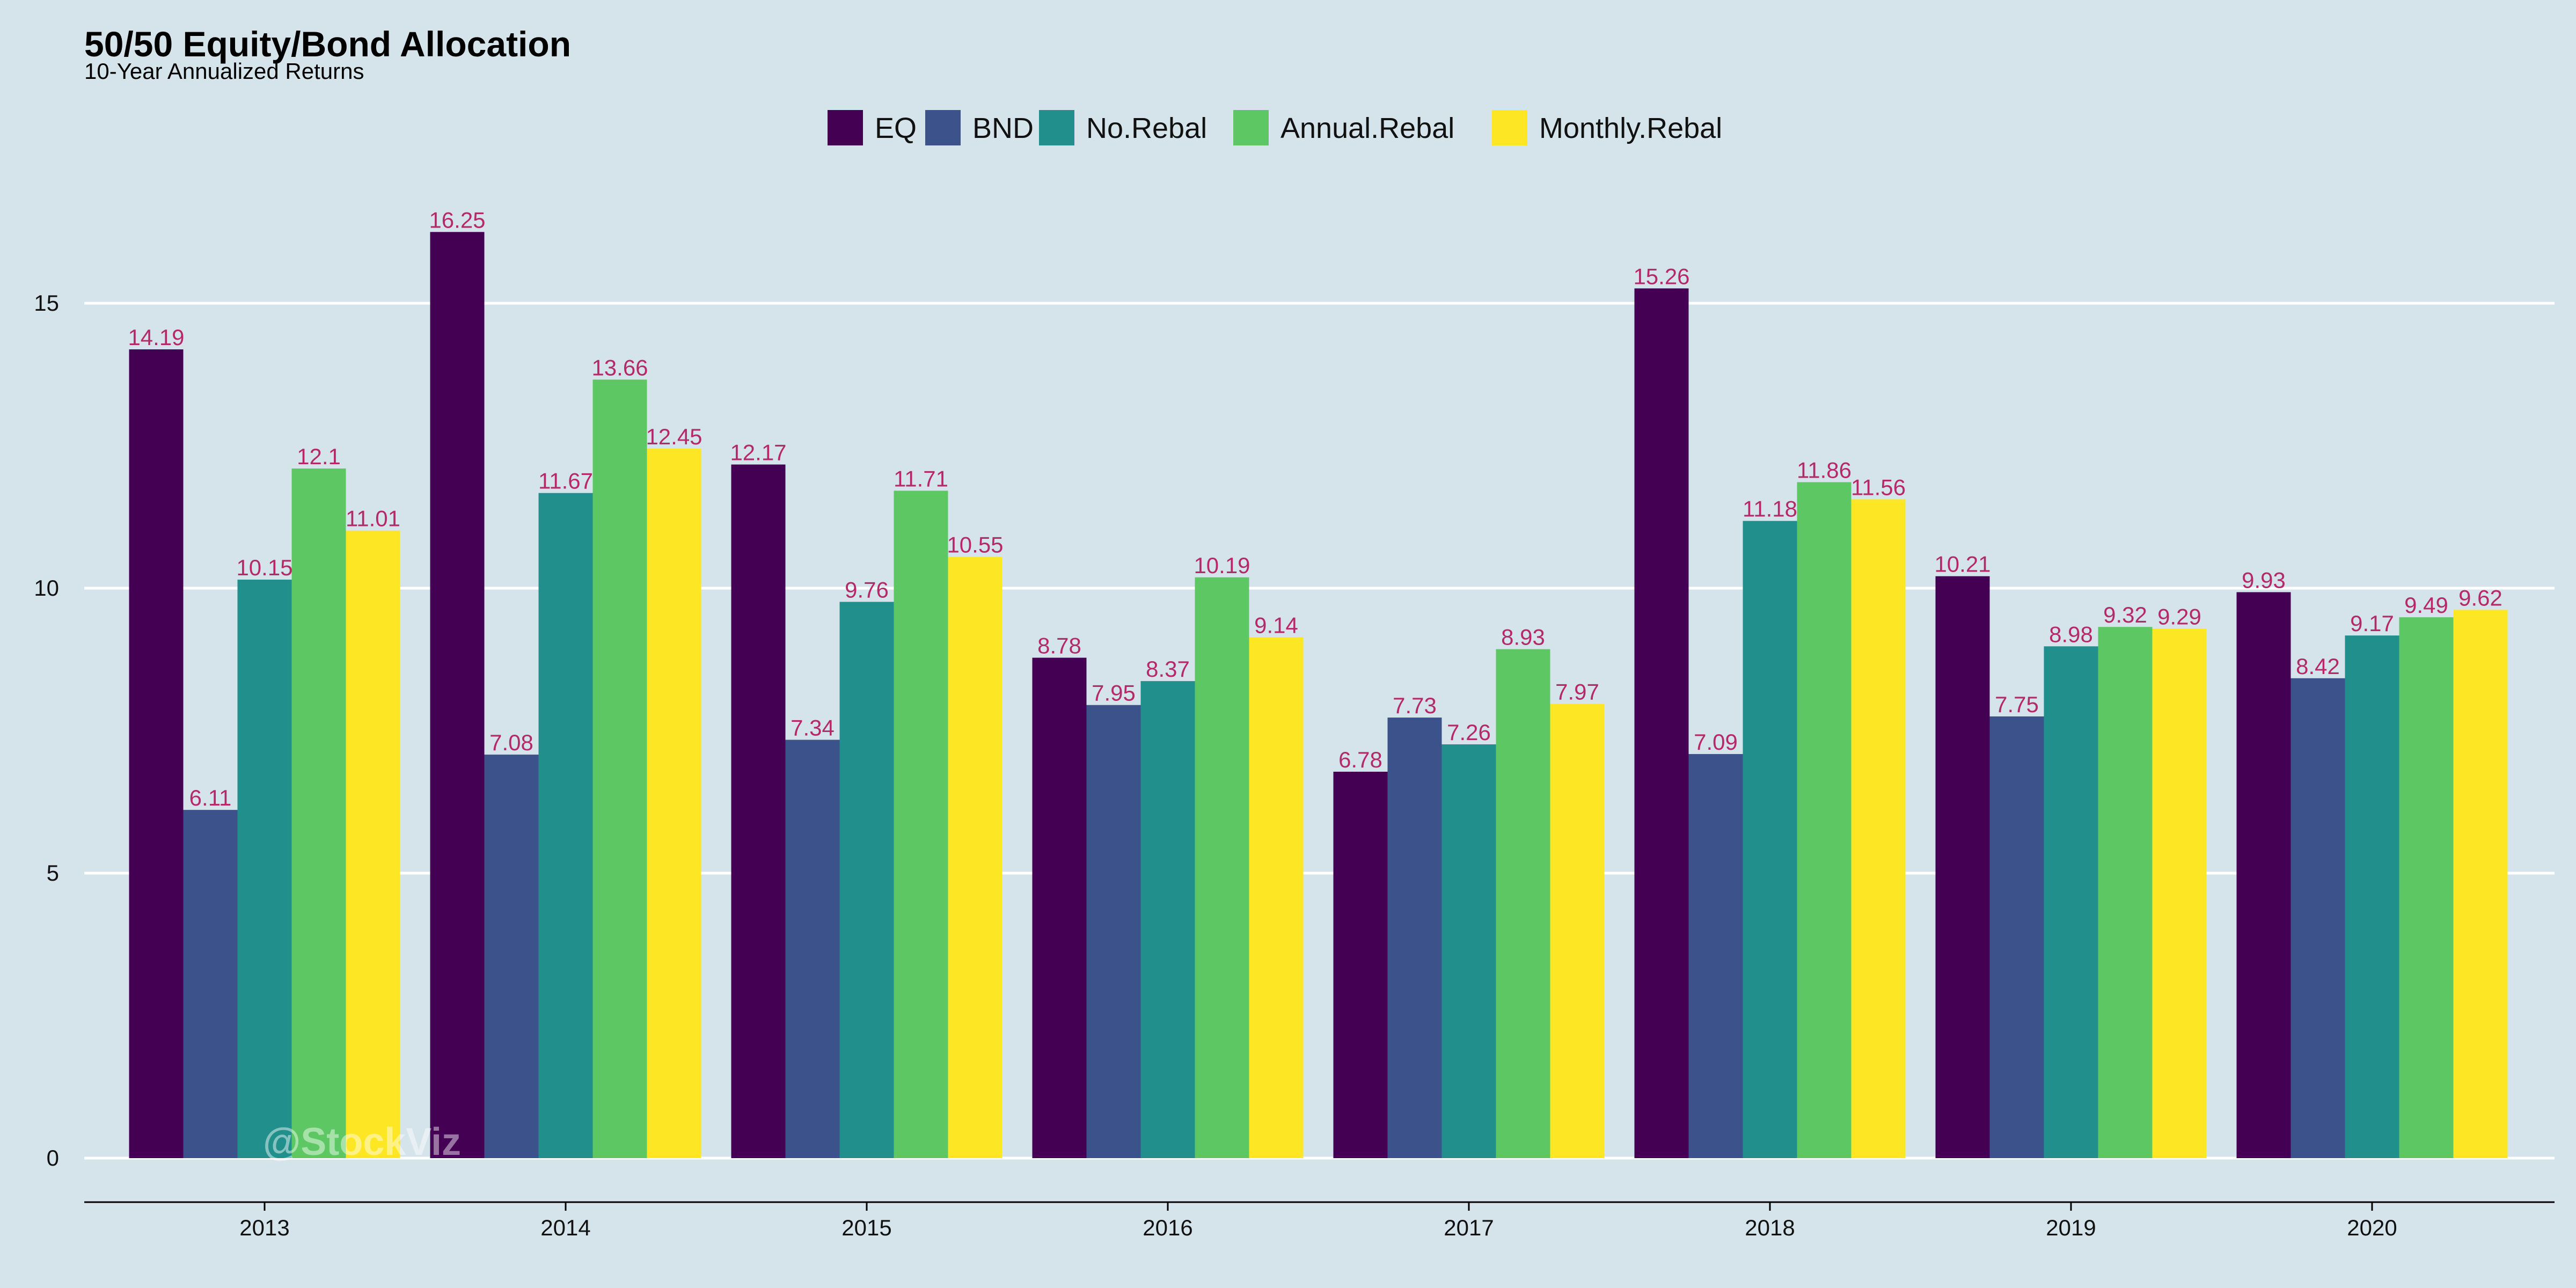 The height and width of the screenshot is (1288, 2576). I want to click on bar-no-rebal-2017, so click(1468, 951).